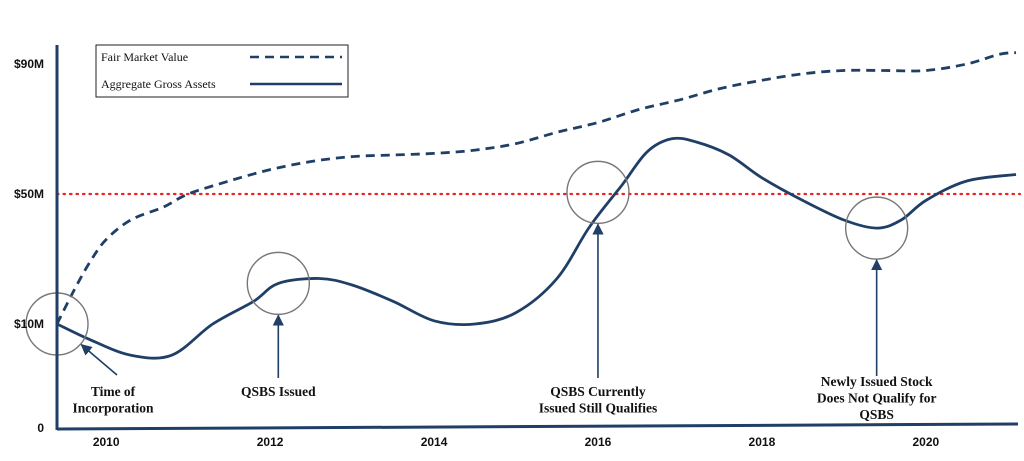  I want to click on annotation-label: Does Not Qualify for, so click(877, 398).